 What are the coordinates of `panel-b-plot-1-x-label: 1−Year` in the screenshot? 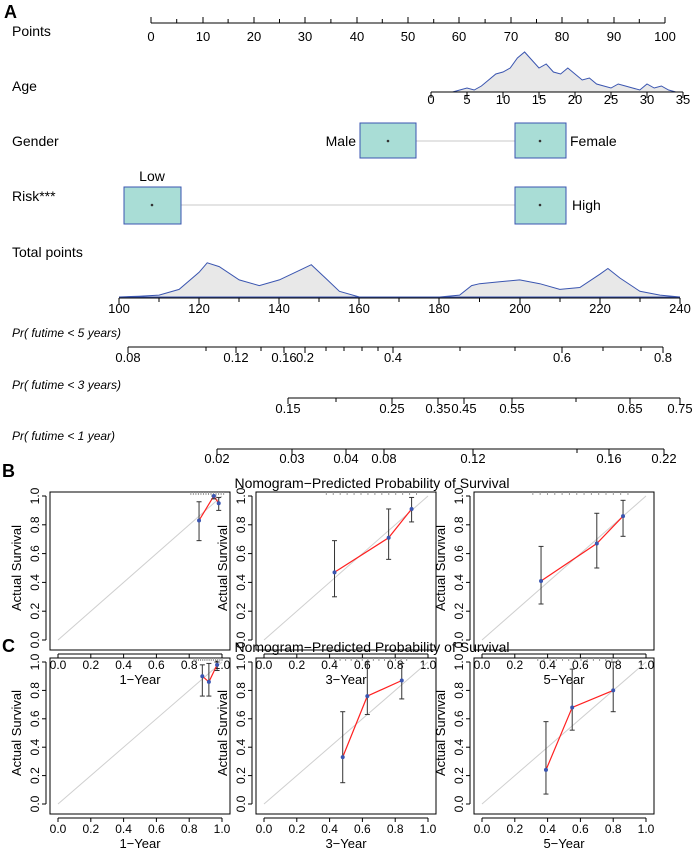 It's located at (140, 679).